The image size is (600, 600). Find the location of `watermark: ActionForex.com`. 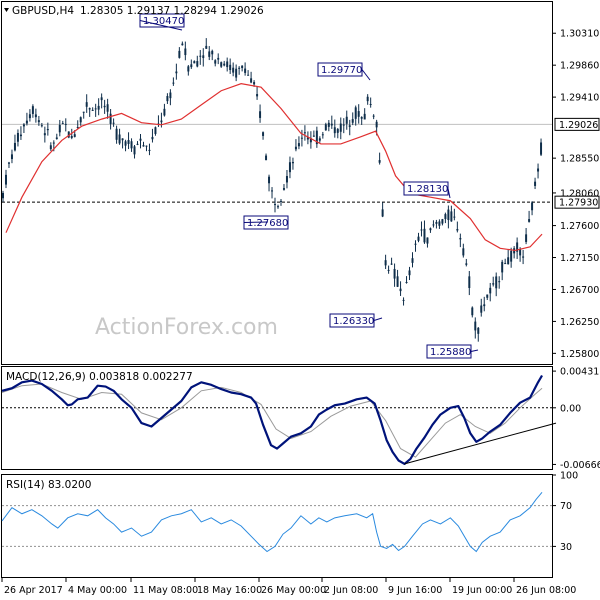

watermark: ActionForex.com is located at coordinates (186, 327).